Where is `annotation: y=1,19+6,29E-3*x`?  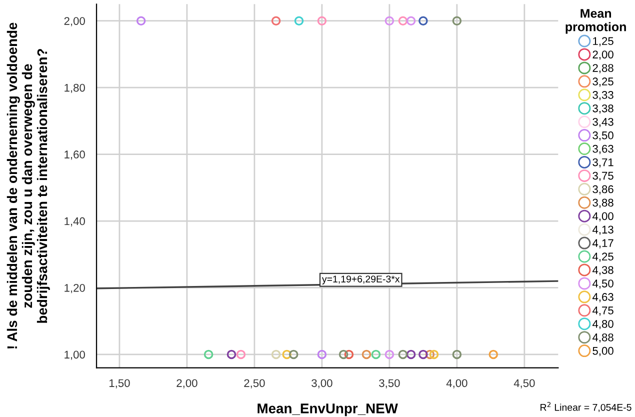 annotation: y=1,19+6,29E-3*x is located at coordinates (361, 280).